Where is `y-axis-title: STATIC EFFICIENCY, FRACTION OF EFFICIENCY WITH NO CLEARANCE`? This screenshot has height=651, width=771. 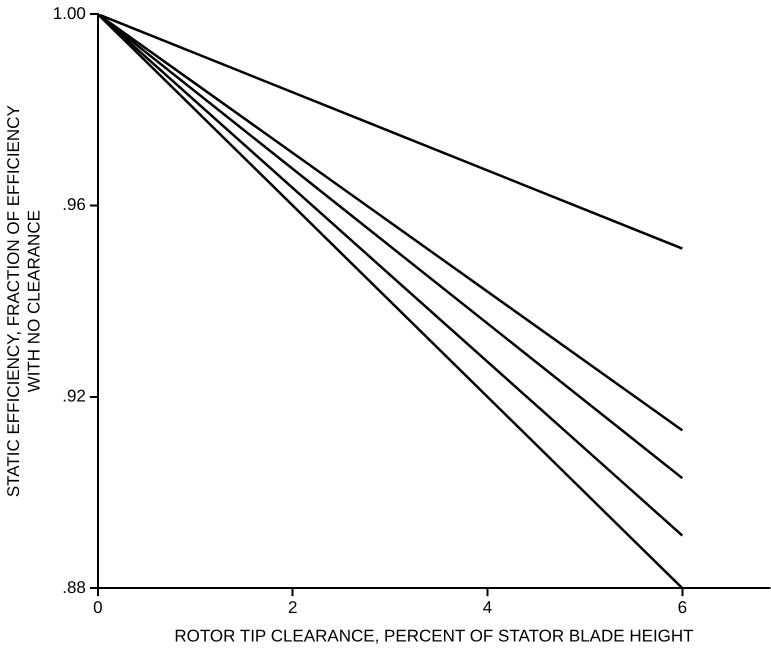
y-axis-title: STATIC EFFICIENCY, FRACTION OF EFFICIENCY WITH NO CLEARANCE is located at coordinates (24, 301).